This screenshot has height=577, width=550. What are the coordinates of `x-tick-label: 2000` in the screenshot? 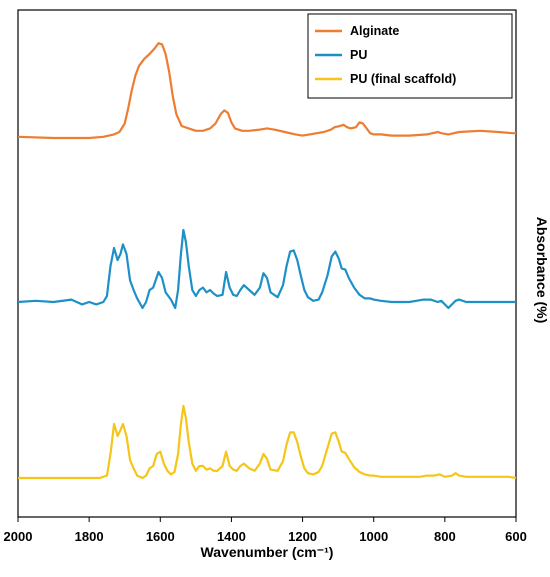 It's located at (18, 536).